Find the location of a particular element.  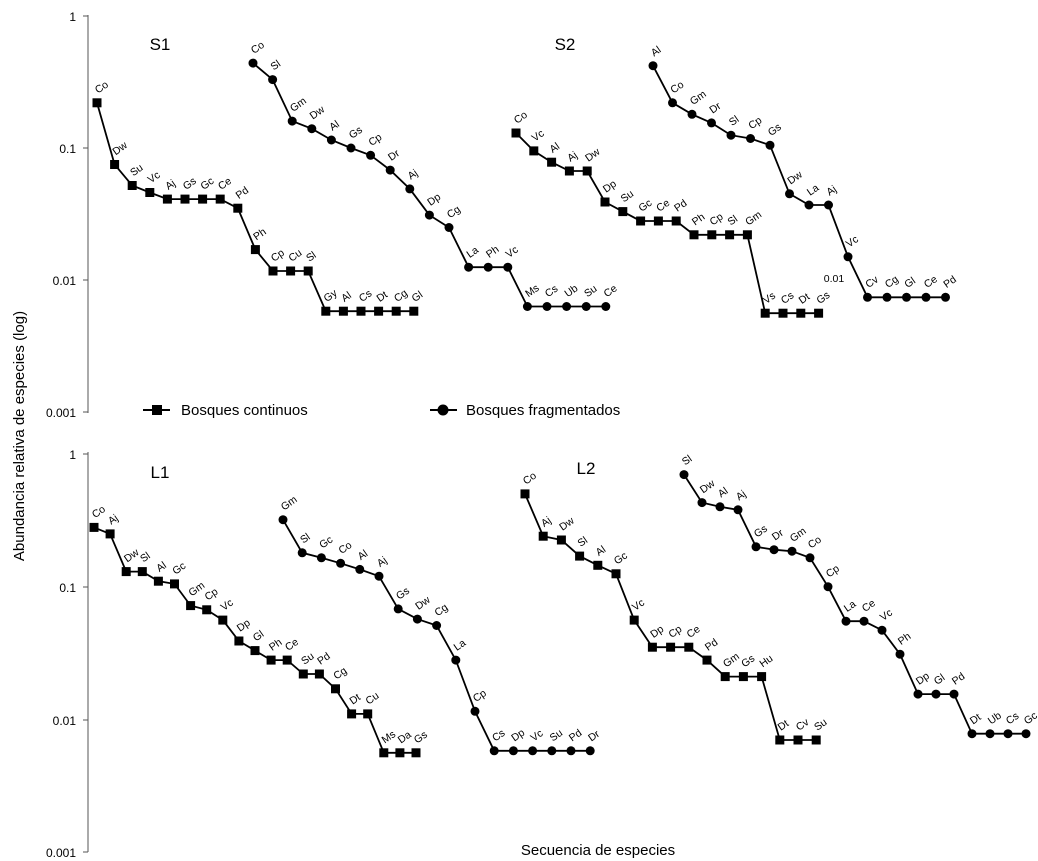

panel-title-l1: L1 is located at coordinates (160, 472).